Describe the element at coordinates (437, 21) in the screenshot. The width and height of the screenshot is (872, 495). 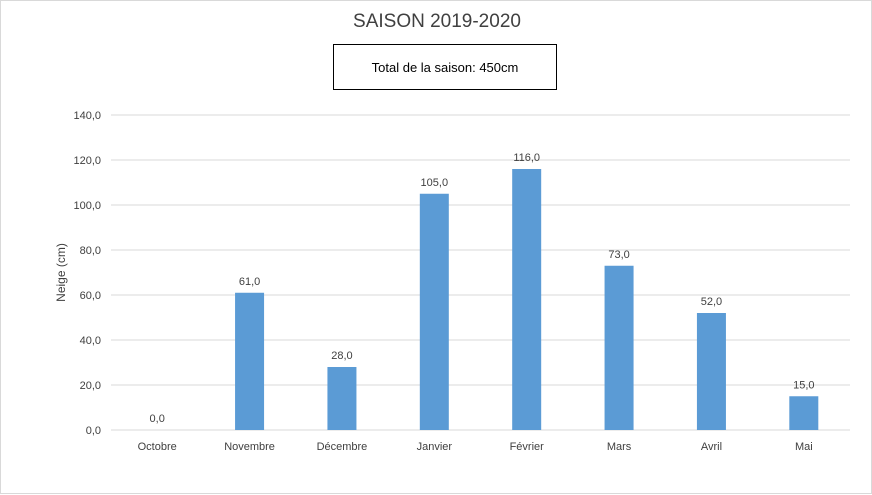
I see `chart-title: SAISON 2019-2020` at that location.